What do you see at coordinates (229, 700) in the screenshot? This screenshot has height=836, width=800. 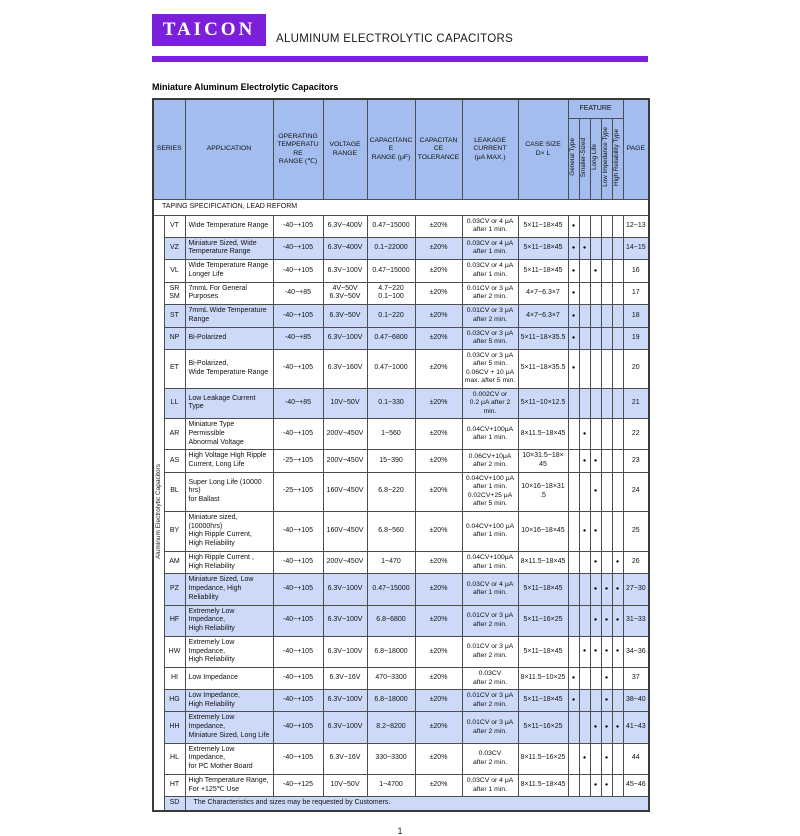 I see `cell-application: Low Impedance, High Reliability` at bounding box center [229, 700].